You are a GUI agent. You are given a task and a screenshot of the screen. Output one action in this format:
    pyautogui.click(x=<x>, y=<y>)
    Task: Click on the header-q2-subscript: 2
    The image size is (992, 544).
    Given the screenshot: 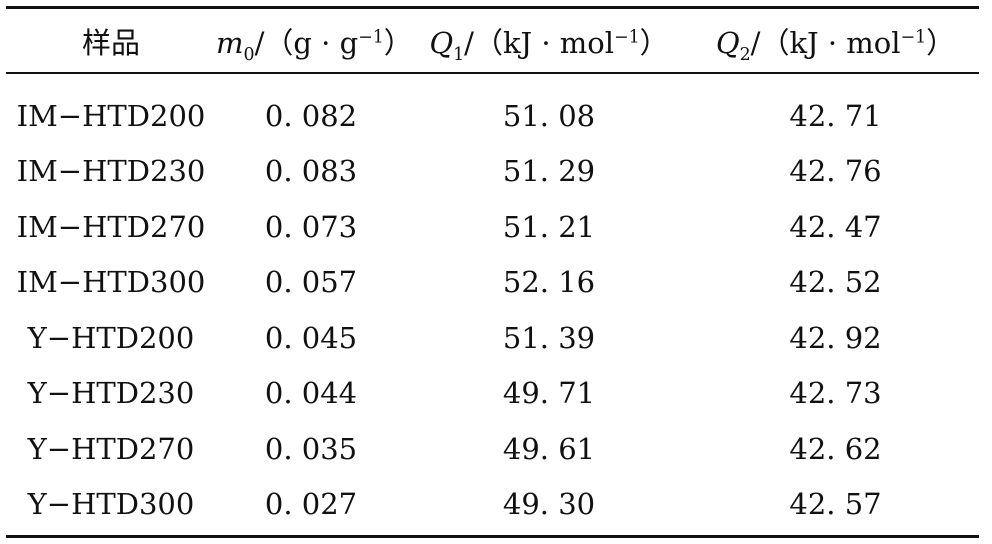 What is the action you would take?
    pyautogui.click(x=745, y=54)
    